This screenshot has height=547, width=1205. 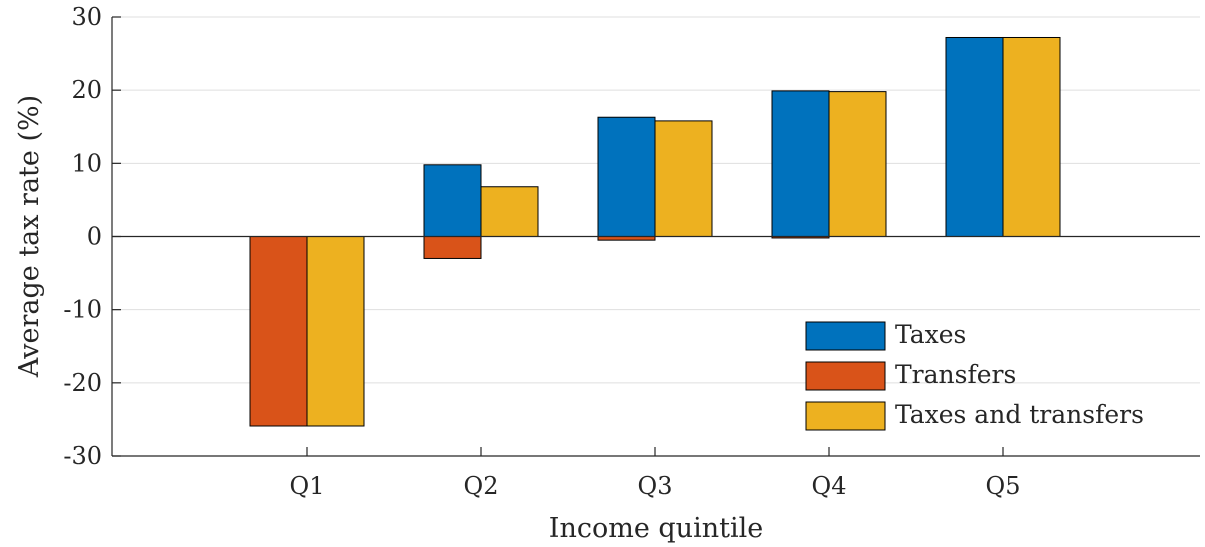 I want to click on x-tick-label: Q3, so click(x=655, y=486).